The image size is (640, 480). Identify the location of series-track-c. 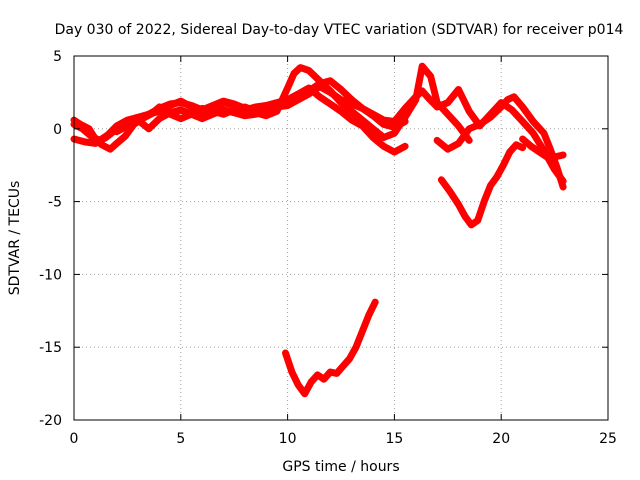
(271, 104).